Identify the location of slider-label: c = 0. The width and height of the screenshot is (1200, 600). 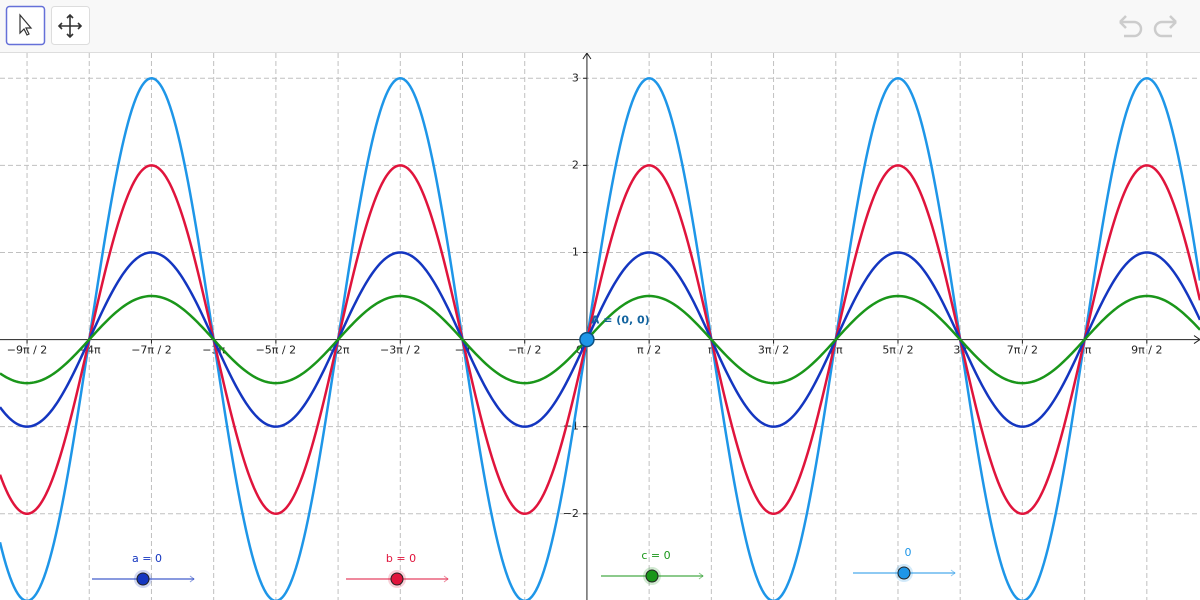
(655, 555).